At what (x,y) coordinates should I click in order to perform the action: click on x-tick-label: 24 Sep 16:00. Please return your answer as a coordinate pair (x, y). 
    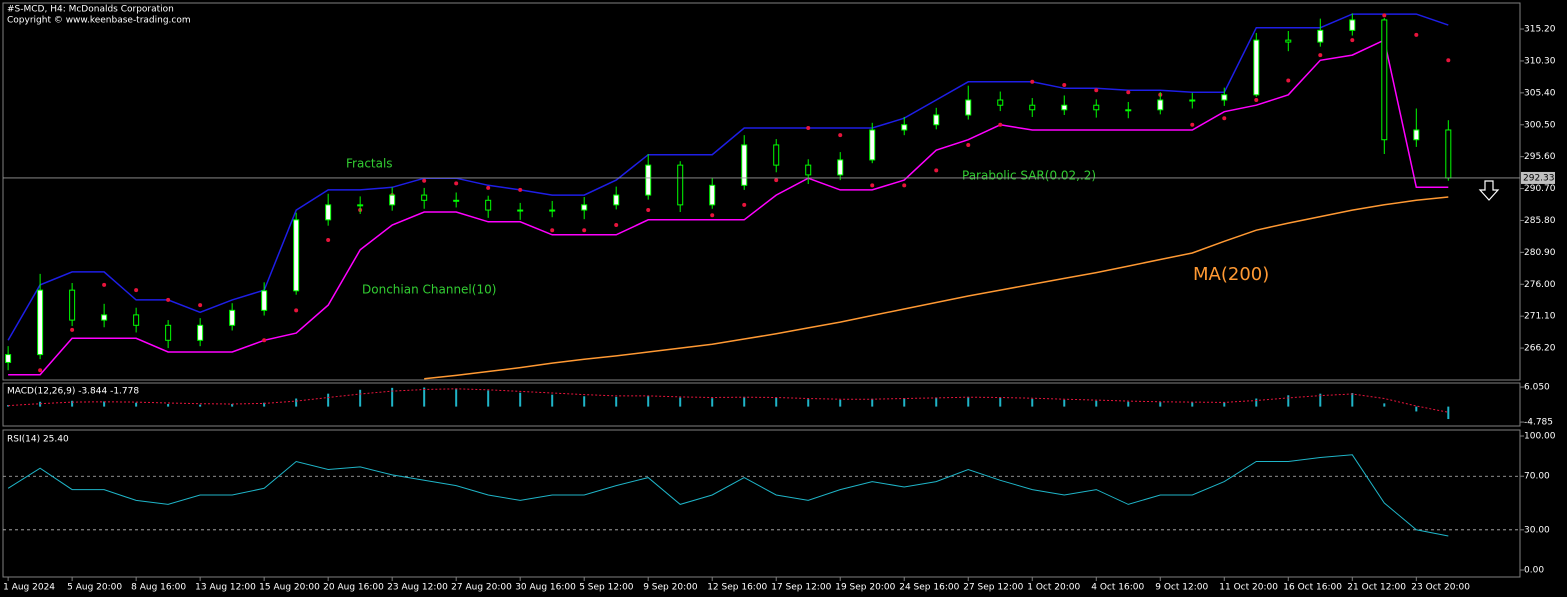
    Looking at the image, I should click on (929, 588).